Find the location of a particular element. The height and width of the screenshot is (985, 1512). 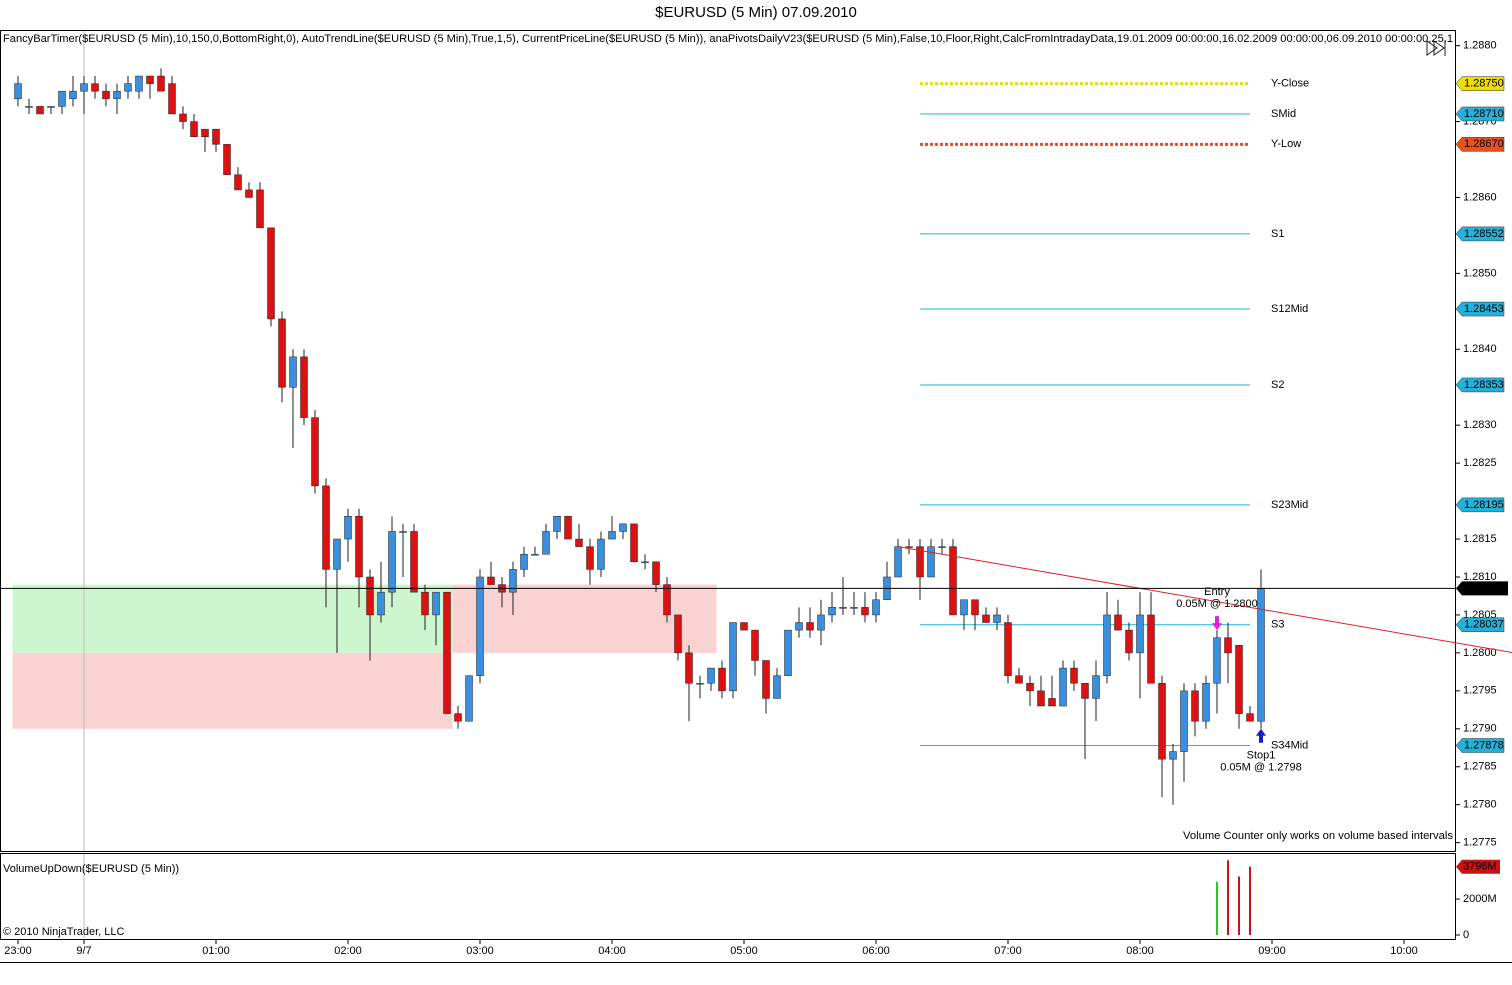

price-tag-label: 1.28670 is located at coordinates (1484, 144).